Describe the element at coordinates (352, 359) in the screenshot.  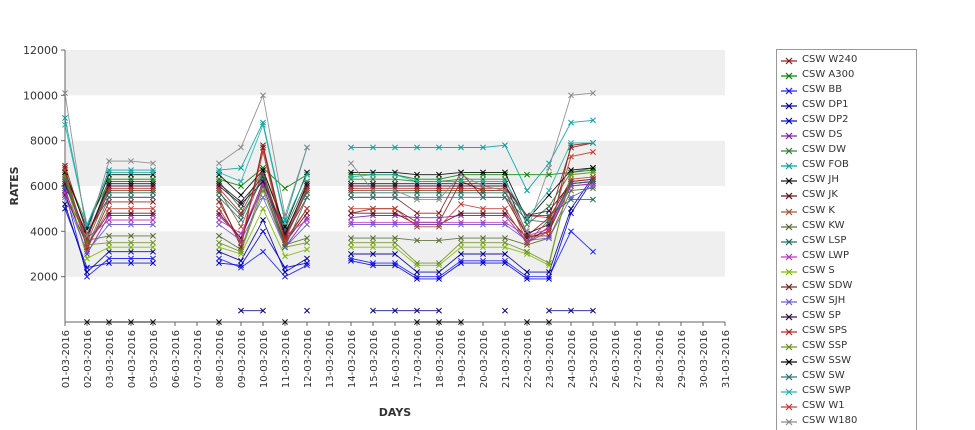
I see `x-tick-label: 14-03-2016` at that location.